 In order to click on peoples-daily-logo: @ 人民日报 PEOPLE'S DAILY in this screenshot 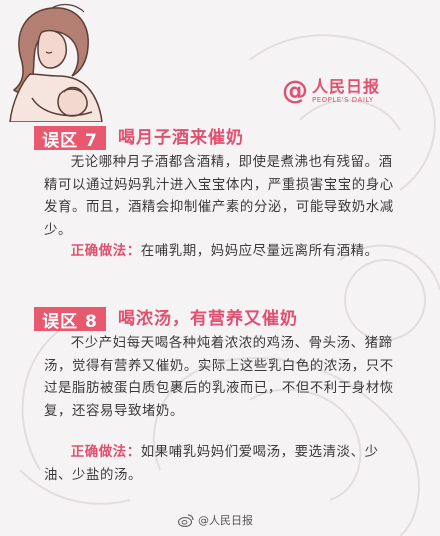, I will do `click(331, 91)`.